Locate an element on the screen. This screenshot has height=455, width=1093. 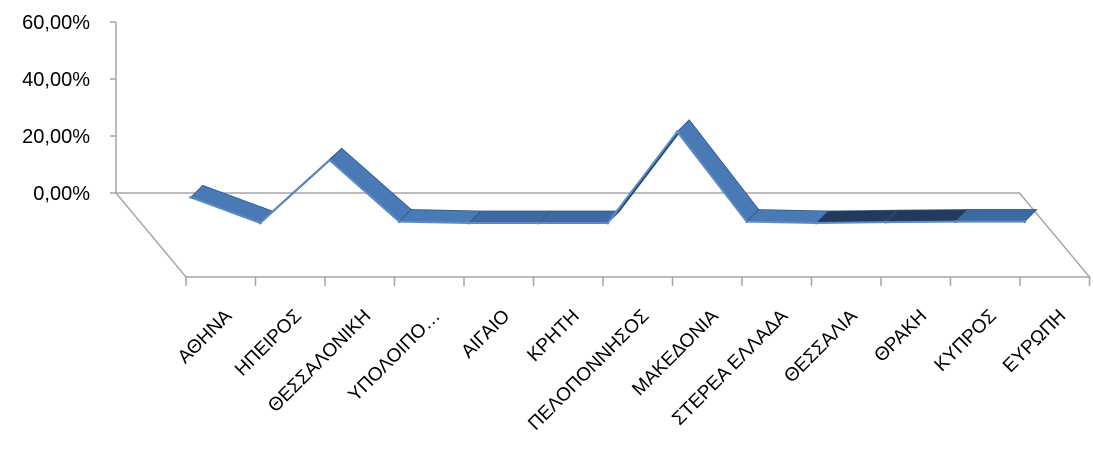
x-tick-label: ΑΘΗΝΑ is located at coordinates (205, 336).